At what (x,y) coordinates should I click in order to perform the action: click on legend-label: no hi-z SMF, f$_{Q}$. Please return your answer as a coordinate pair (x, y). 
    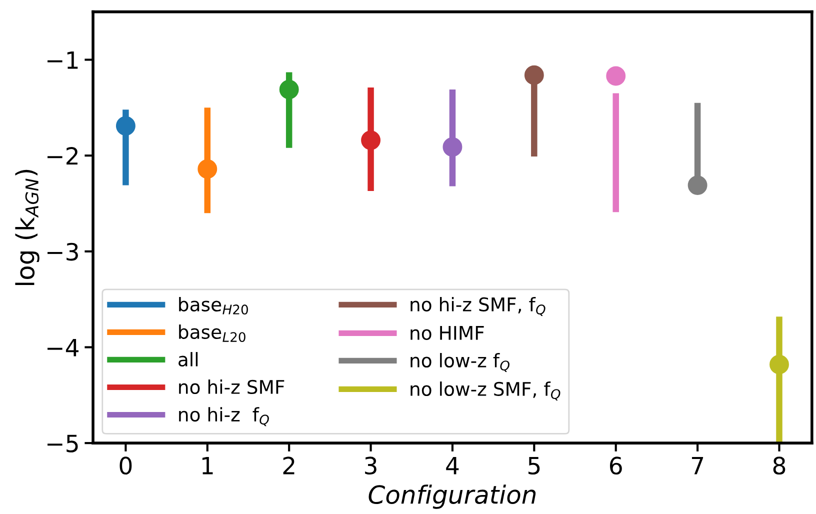
    Looking at the image, I should click on (478, 306).